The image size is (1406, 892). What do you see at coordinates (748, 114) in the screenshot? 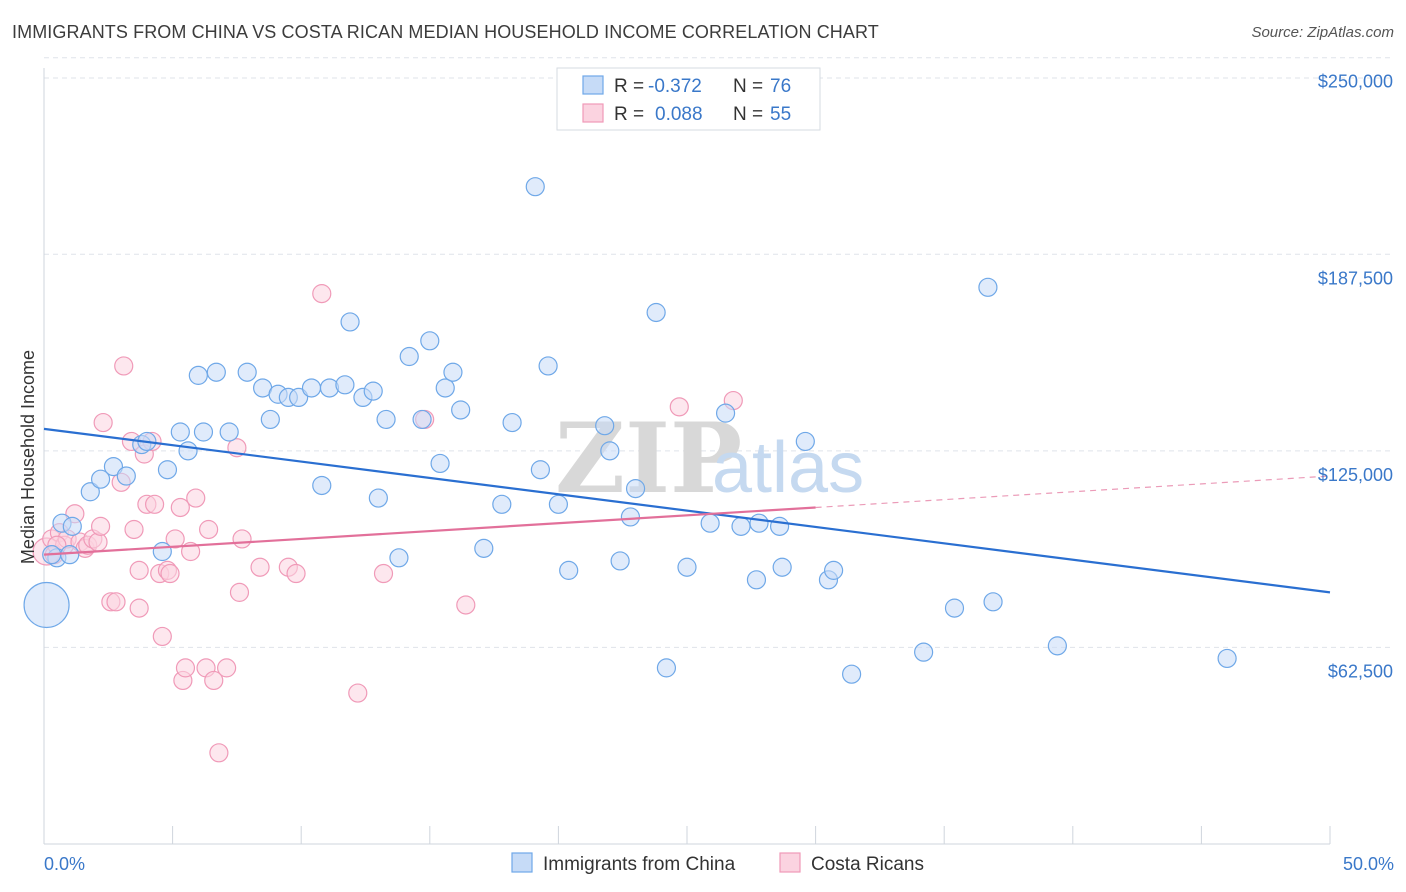
I see `legend-n-label-2: N =` at bounding box center [748, 114].